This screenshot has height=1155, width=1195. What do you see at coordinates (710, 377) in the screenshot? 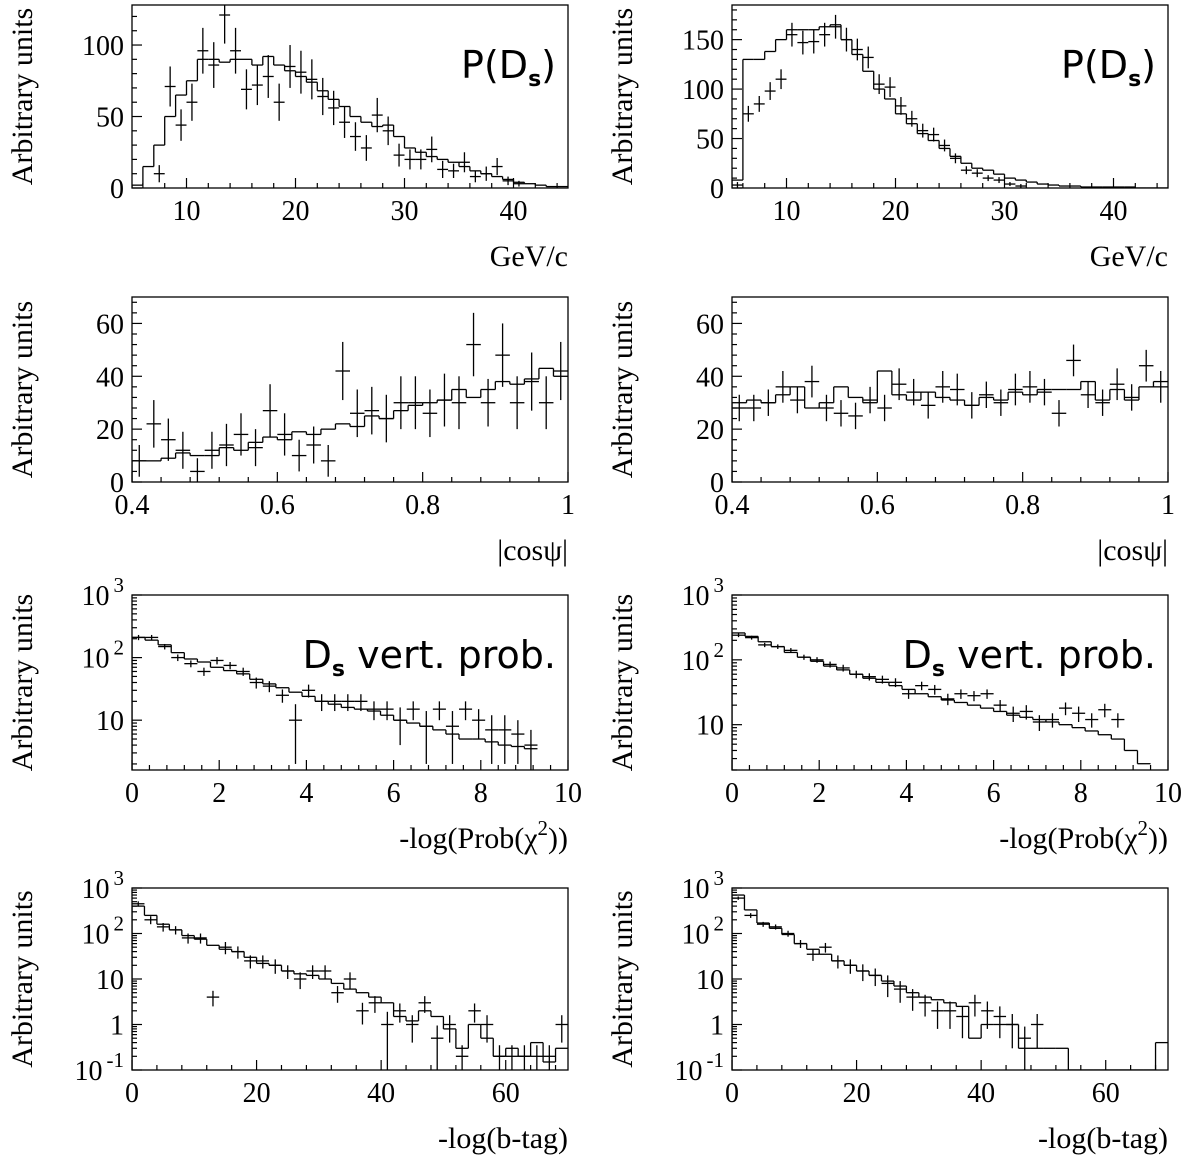
I see `y-tick-label: 40` at bounding box center [710, 377].